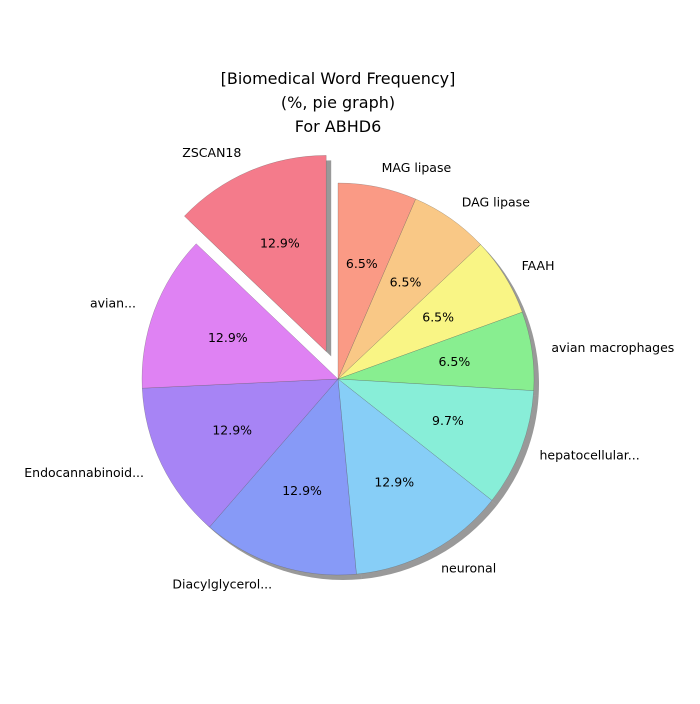  What do you see at coordinates (338, 126) in the screenshot?
I see `chart-title-line-3: For ABHD6` at bounding box center [338, 126].